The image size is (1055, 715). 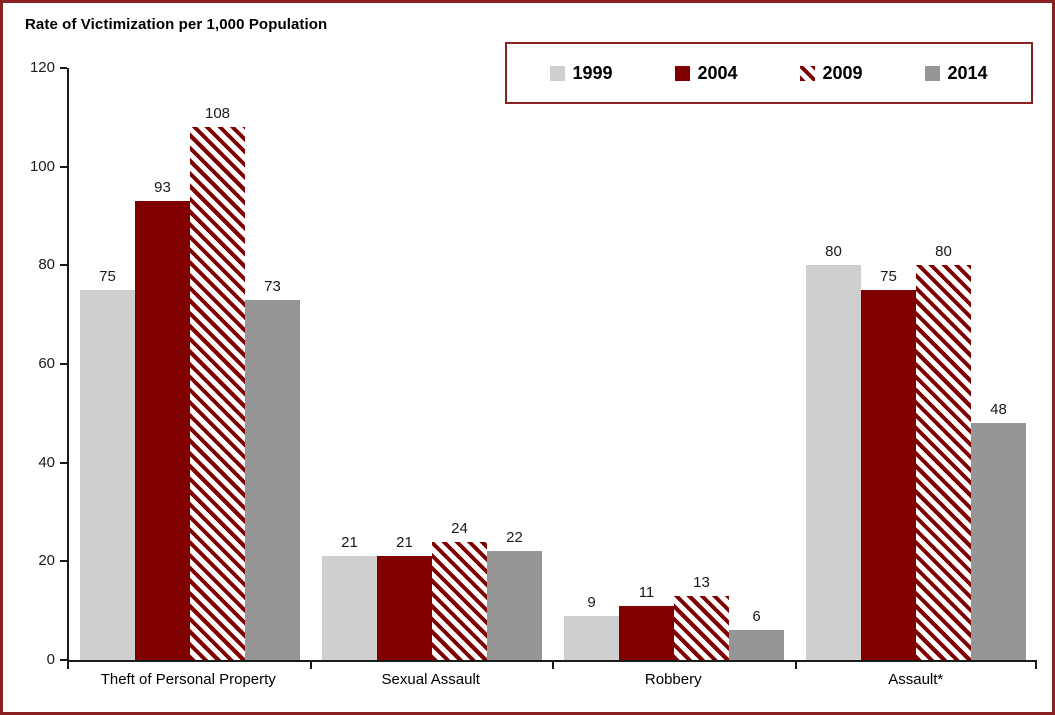 I want to click on bar-2009-theft-of-personal-property: 108, so click(x=217, y=382).